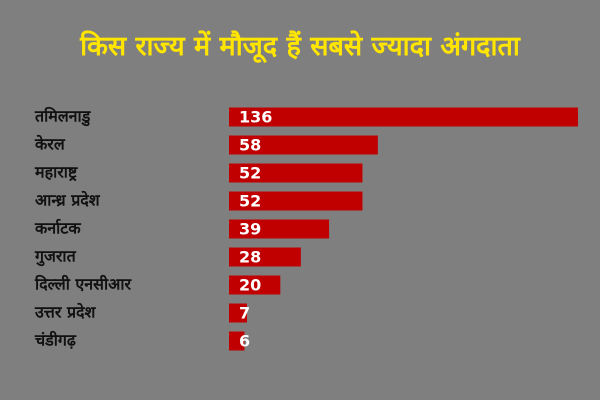 The height and width of the screenshot is (400, 600). Describe the element at coordinates (63, 117) in the screenshot. I see `category-label: तमिलनाडु` at that location.